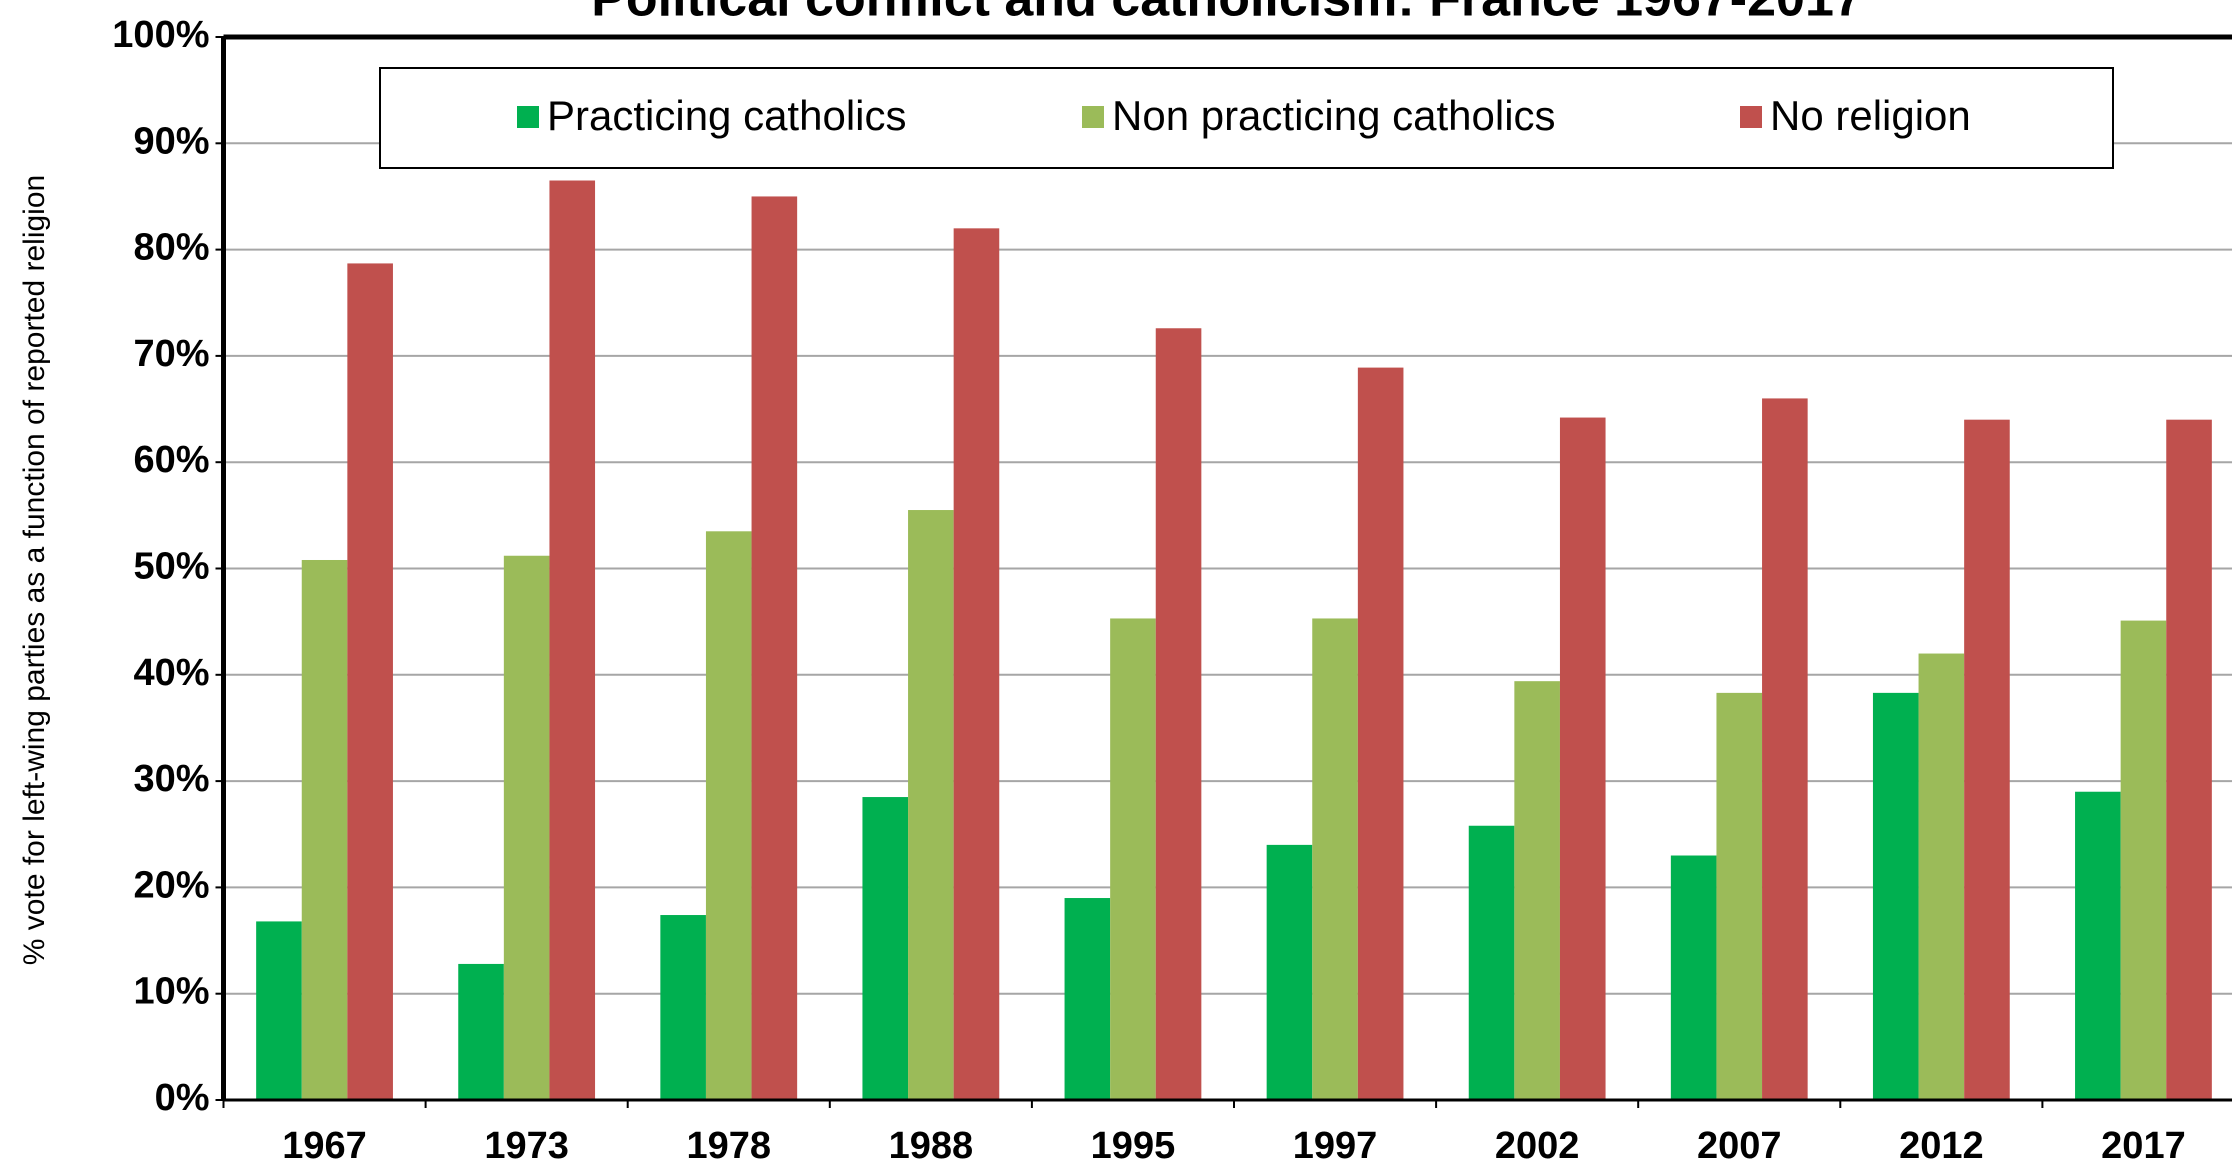  Describe the element at coordinates (171, 779) in the screenshot. I see `y-tick-label: 30%` at that location.